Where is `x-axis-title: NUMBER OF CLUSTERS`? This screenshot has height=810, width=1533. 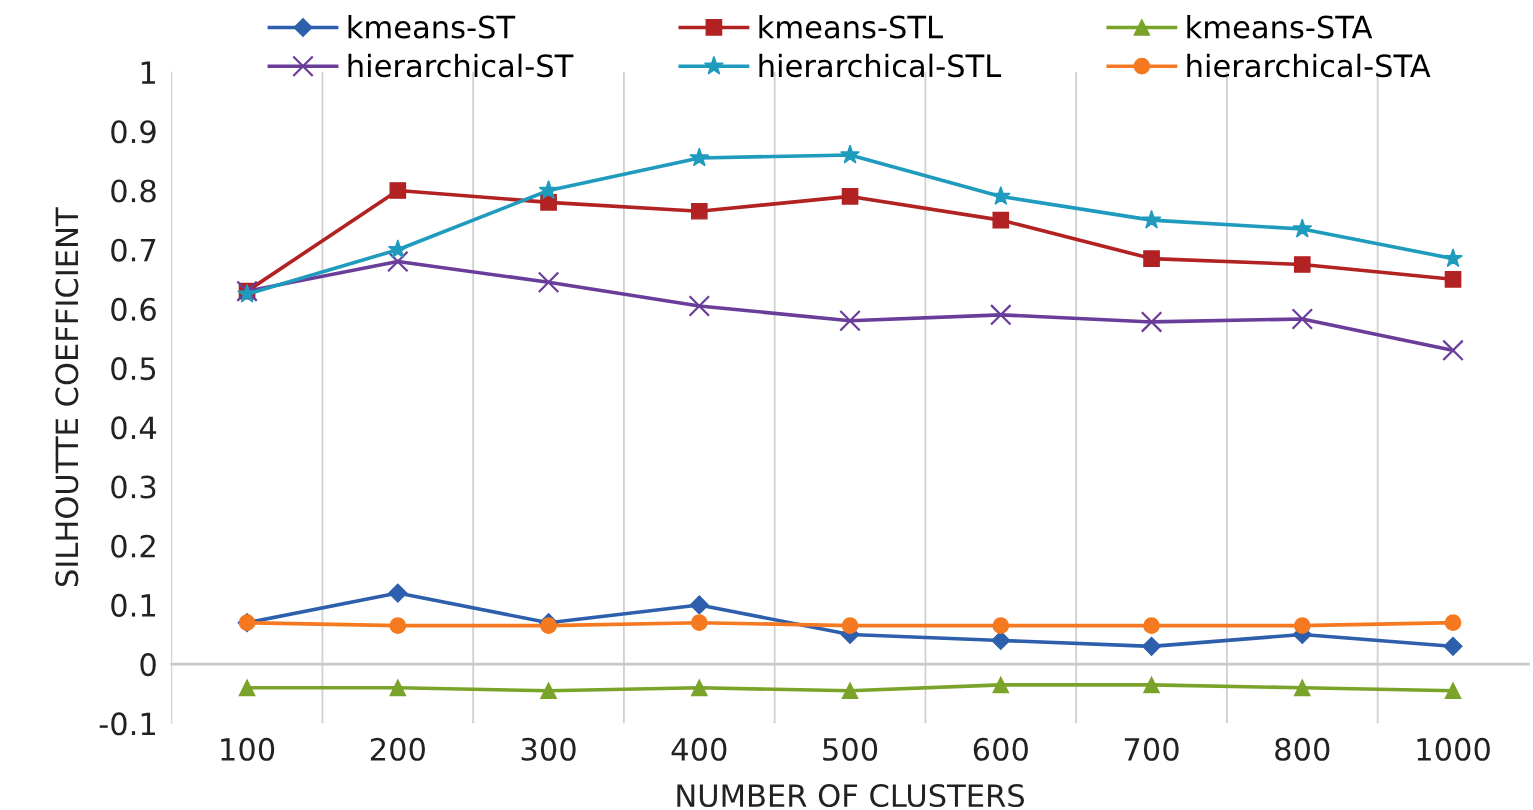
x-axis-title: NUMBER OF CLUSTERS is located at coordinates (850, 796).